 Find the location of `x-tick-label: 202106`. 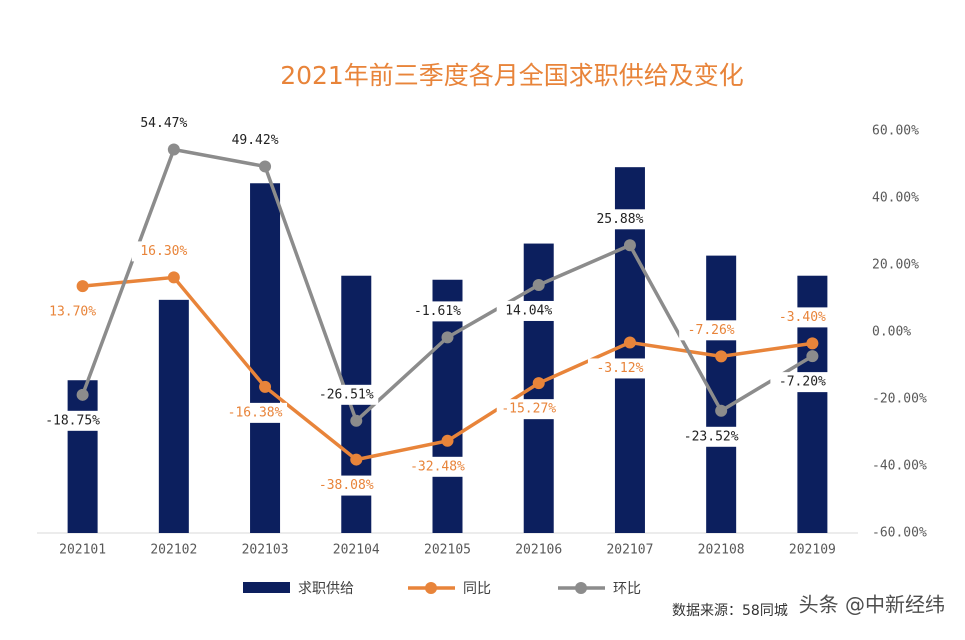

x-tick-label: 202106 is located at coordinates (538, 550).